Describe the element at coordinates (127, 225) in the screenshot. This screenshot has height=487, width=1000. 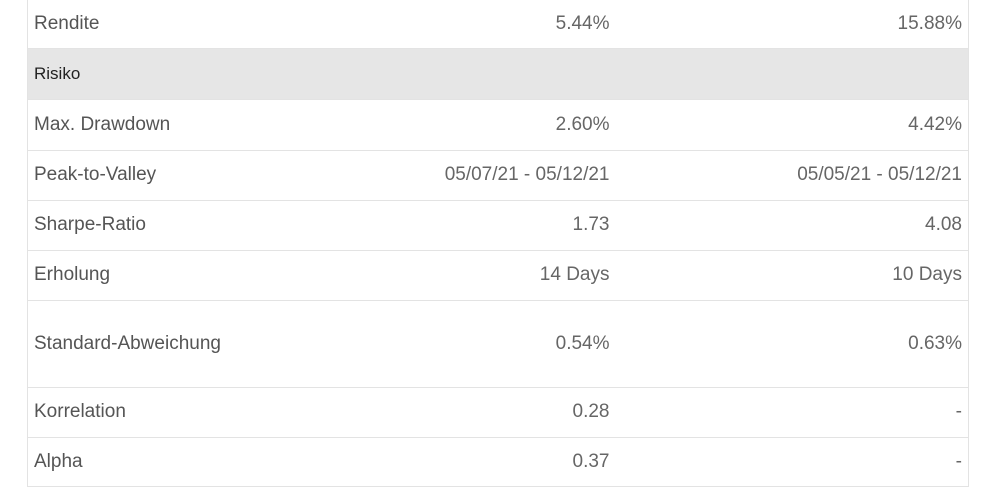
I see `row-label: Sharpe-Ratio` at that location.